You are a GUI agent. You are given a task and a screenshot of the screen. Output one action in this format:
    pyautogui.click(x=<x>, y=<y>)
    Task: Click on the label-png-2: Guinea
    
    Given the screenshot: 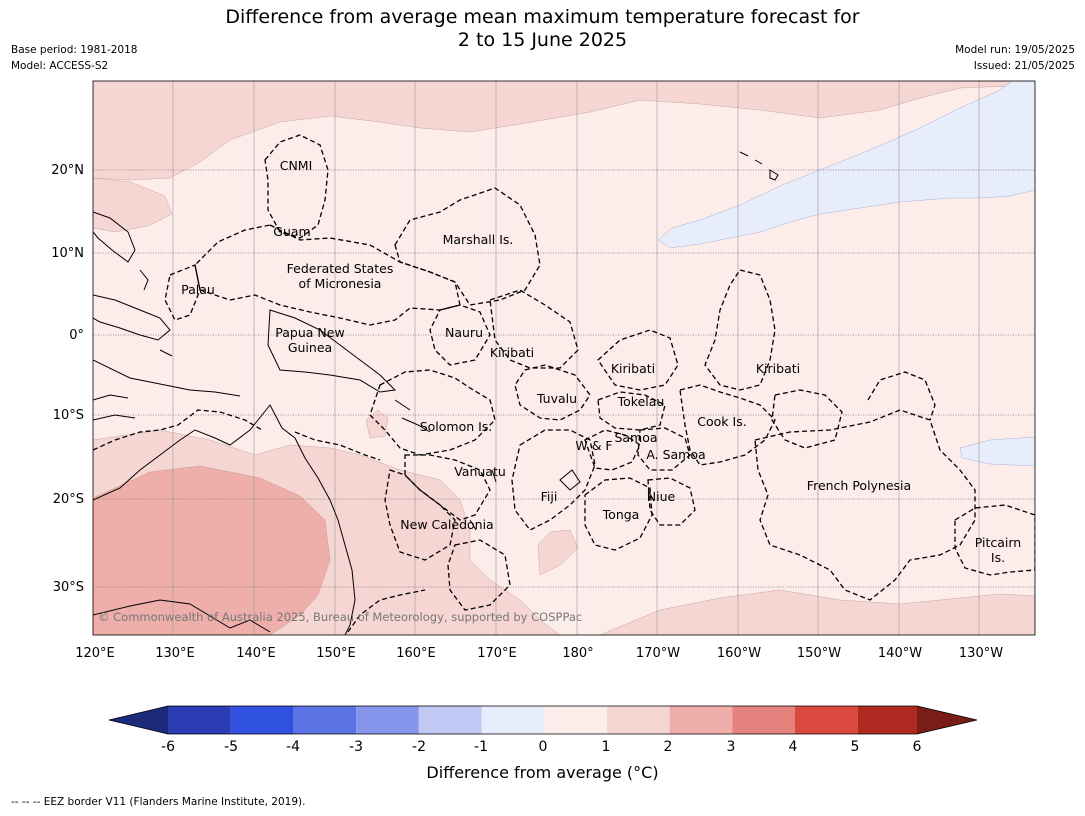 What is the action you would take?
    pyautogui.click(x=310, y=347)
    